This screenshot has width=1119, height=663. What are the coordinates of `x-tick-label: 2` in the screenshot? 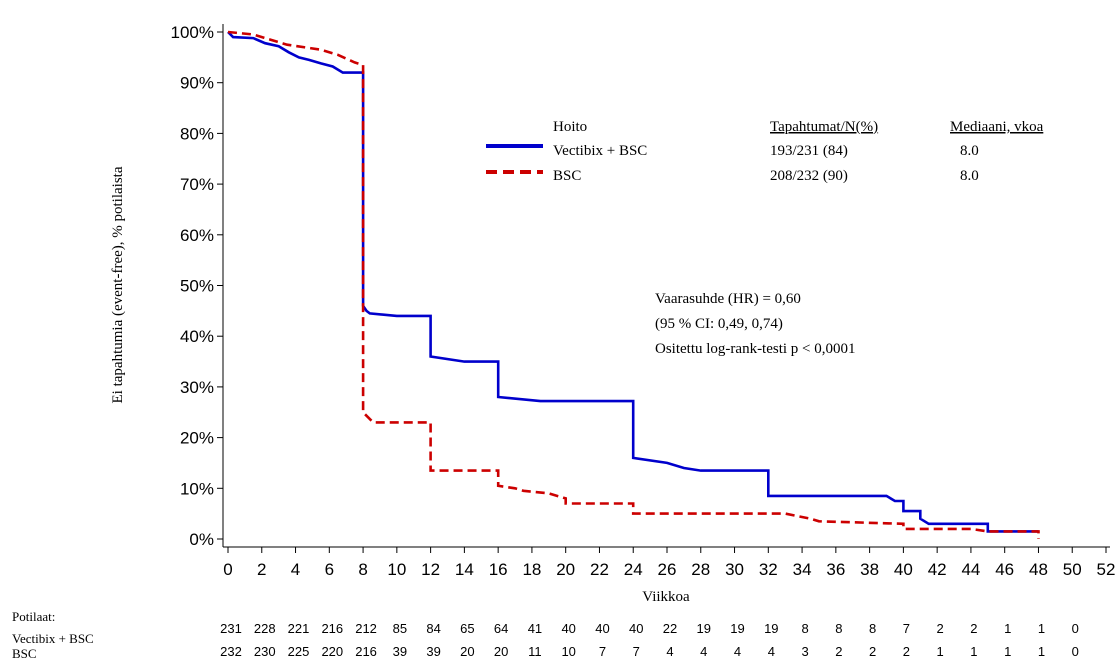 It's located at (261, 569).